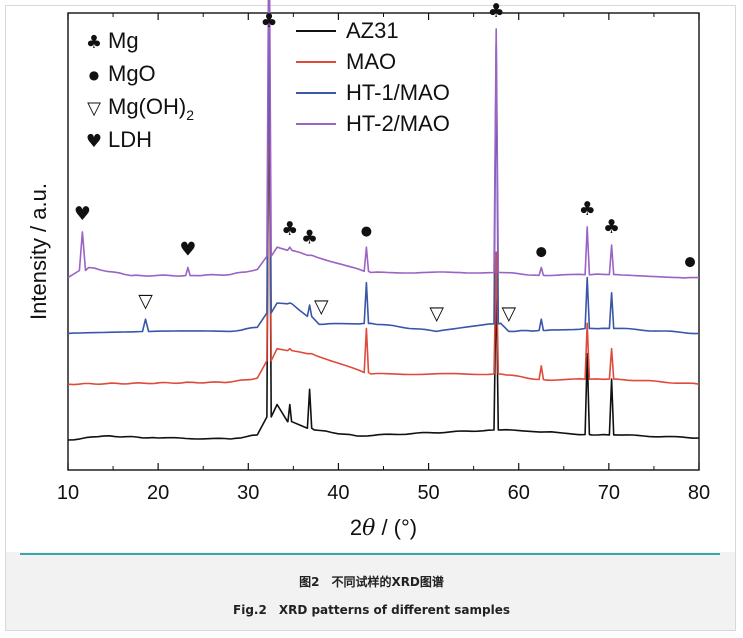 The height and width of the screenshot is (638, 743). Describe the element at coordinates (94, 141) in the screenshot. I see `phase-key-symbol: ♥` at that location.